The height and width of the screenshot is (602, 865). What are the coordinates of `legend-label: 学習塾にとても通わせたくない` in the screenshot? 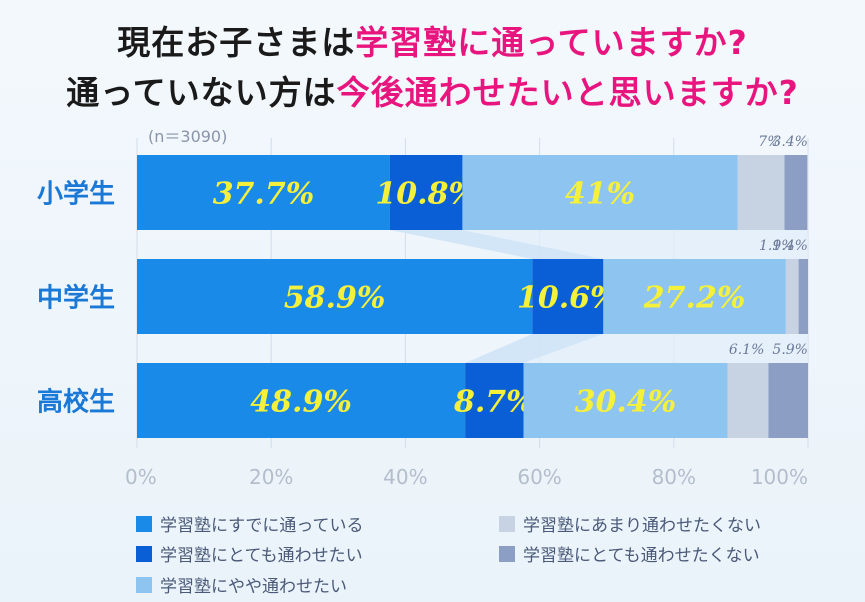 It's located at (641, 556).